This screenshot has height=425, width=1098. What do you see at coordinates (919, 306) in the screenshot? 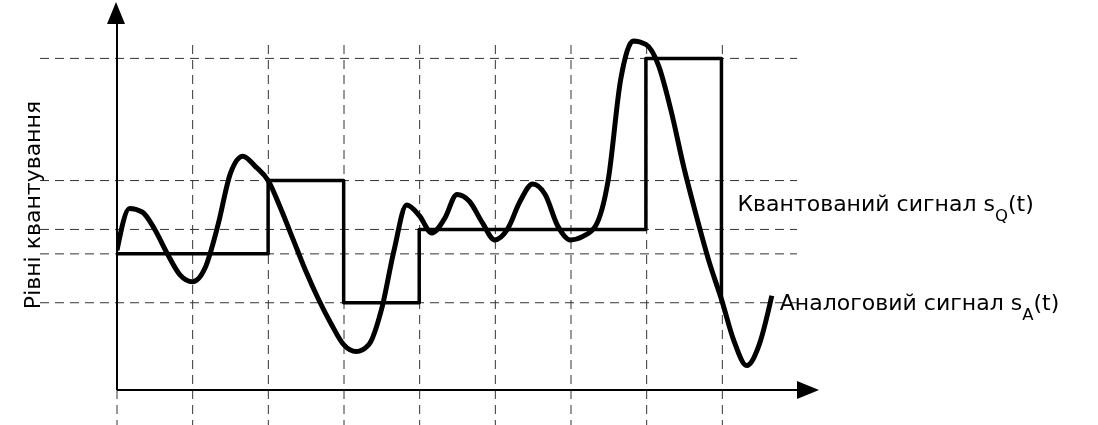
I see `series-label: Аналоговий сигнал s$_{A}$(t)` at bounding box center [919, 306].